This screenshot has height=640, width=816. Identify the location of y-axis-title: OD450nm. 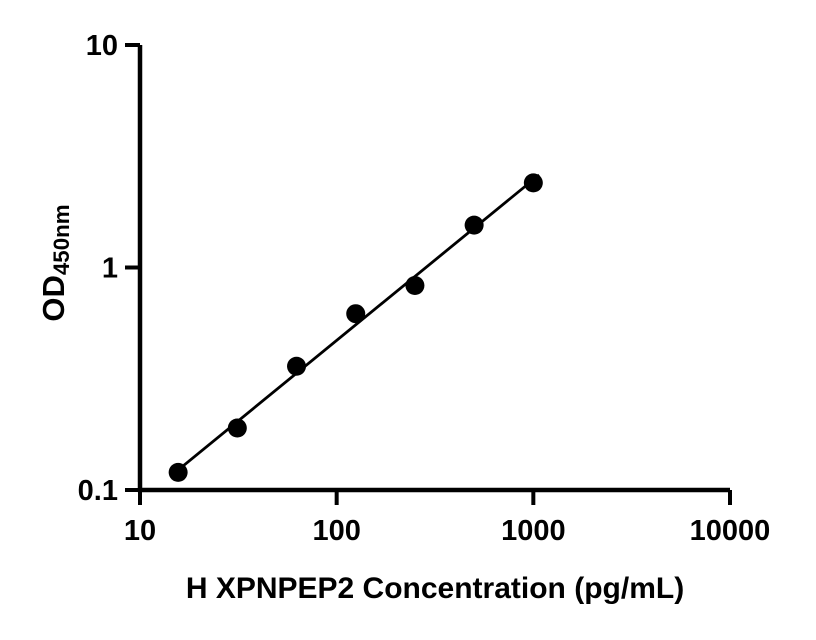
(54, 263).